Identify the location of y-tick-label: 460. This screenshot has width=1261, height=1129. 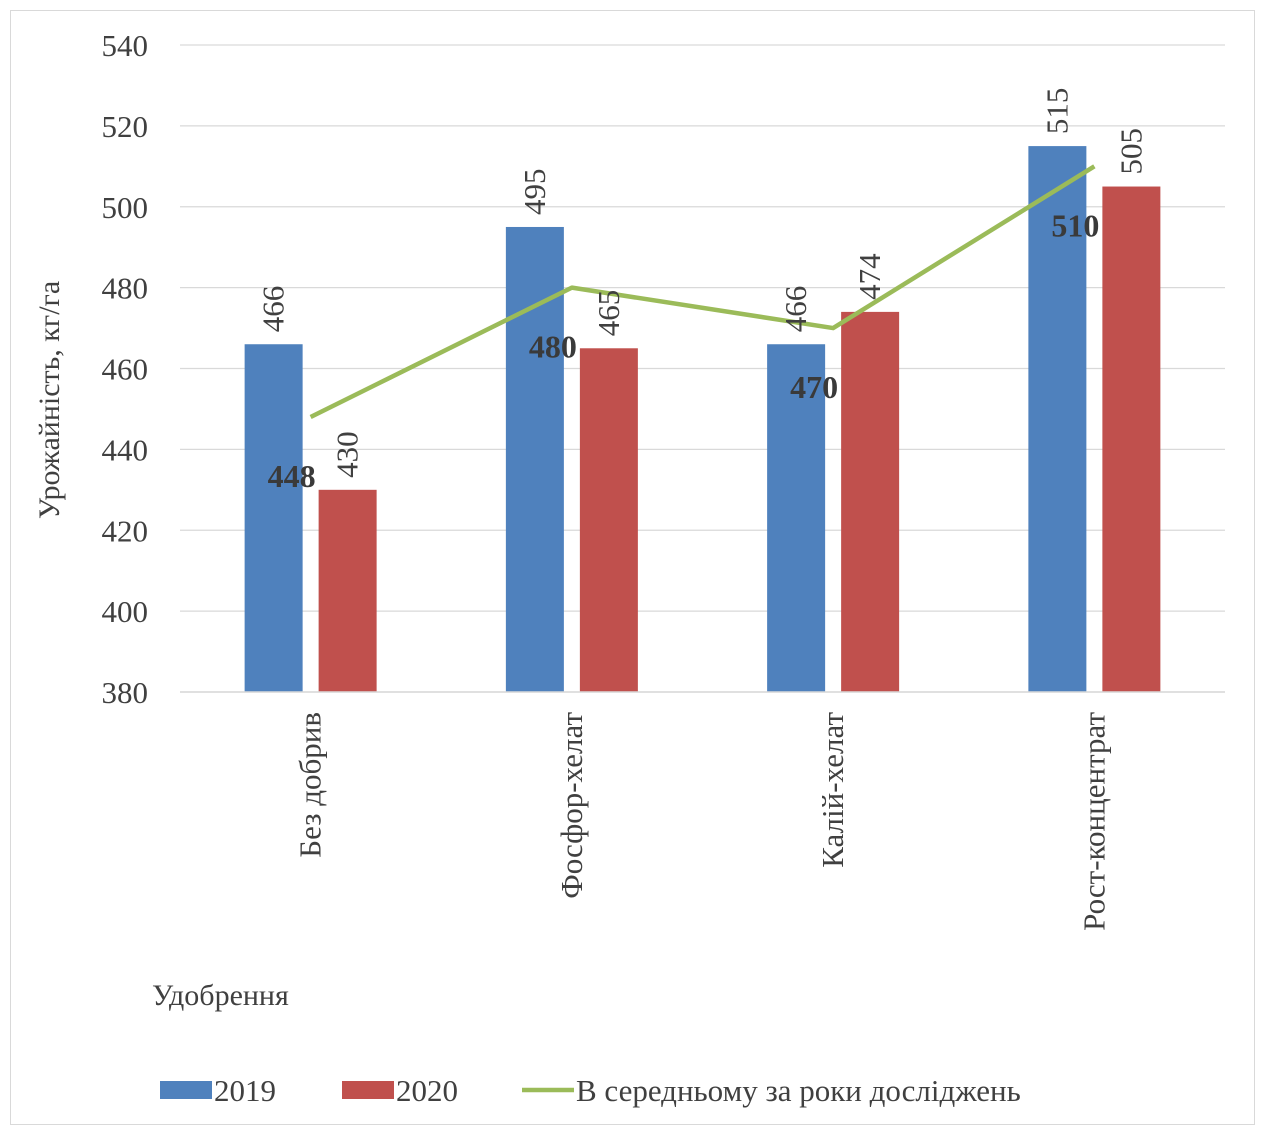
(125, 369).